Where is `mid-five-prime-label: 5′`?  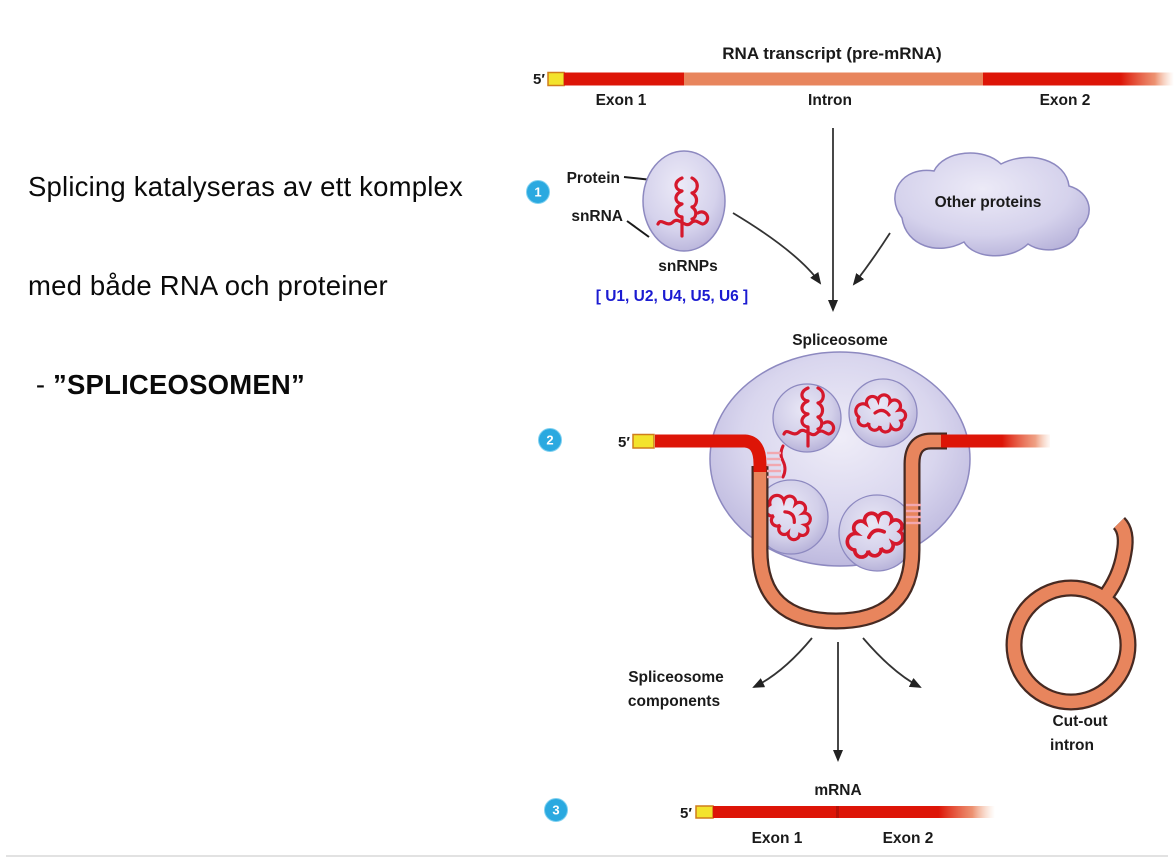
mid-five-prime-label: 5′ is located at coordinates (624, 442).